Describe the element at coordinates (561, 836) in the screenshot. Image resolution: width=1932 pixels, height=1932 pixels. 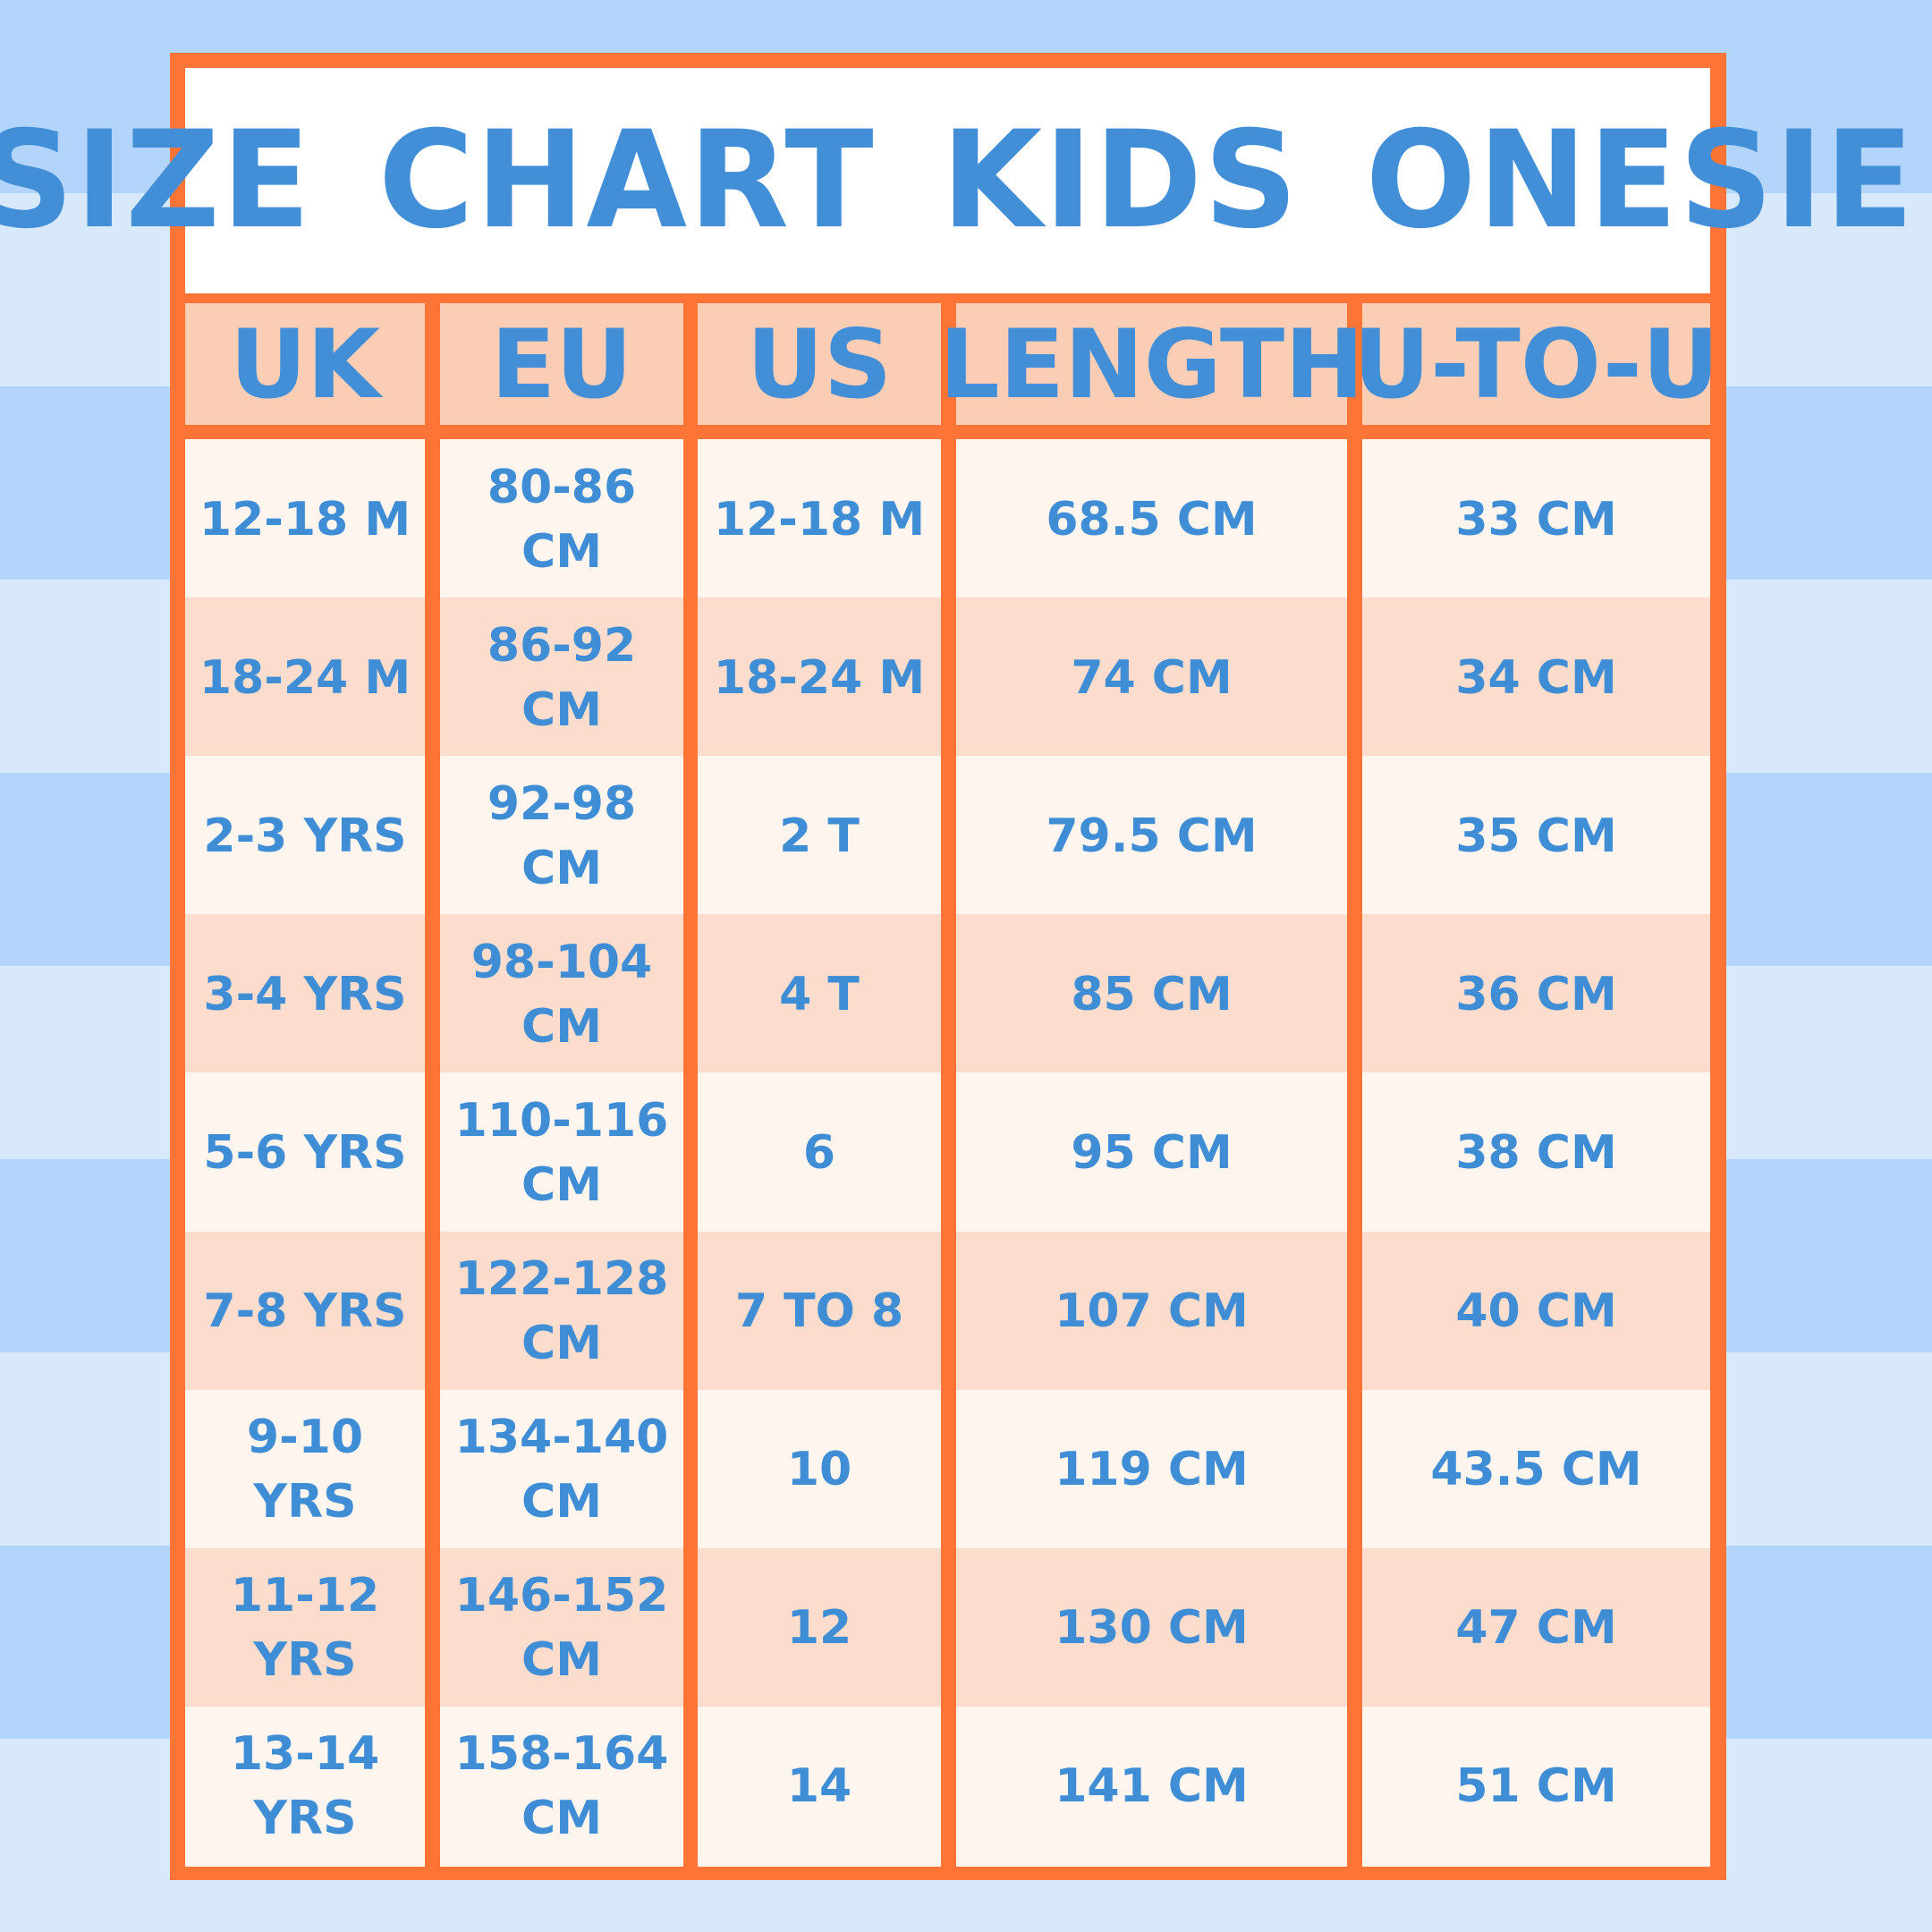
I see `table-cell: 92-98 CM` at that location.